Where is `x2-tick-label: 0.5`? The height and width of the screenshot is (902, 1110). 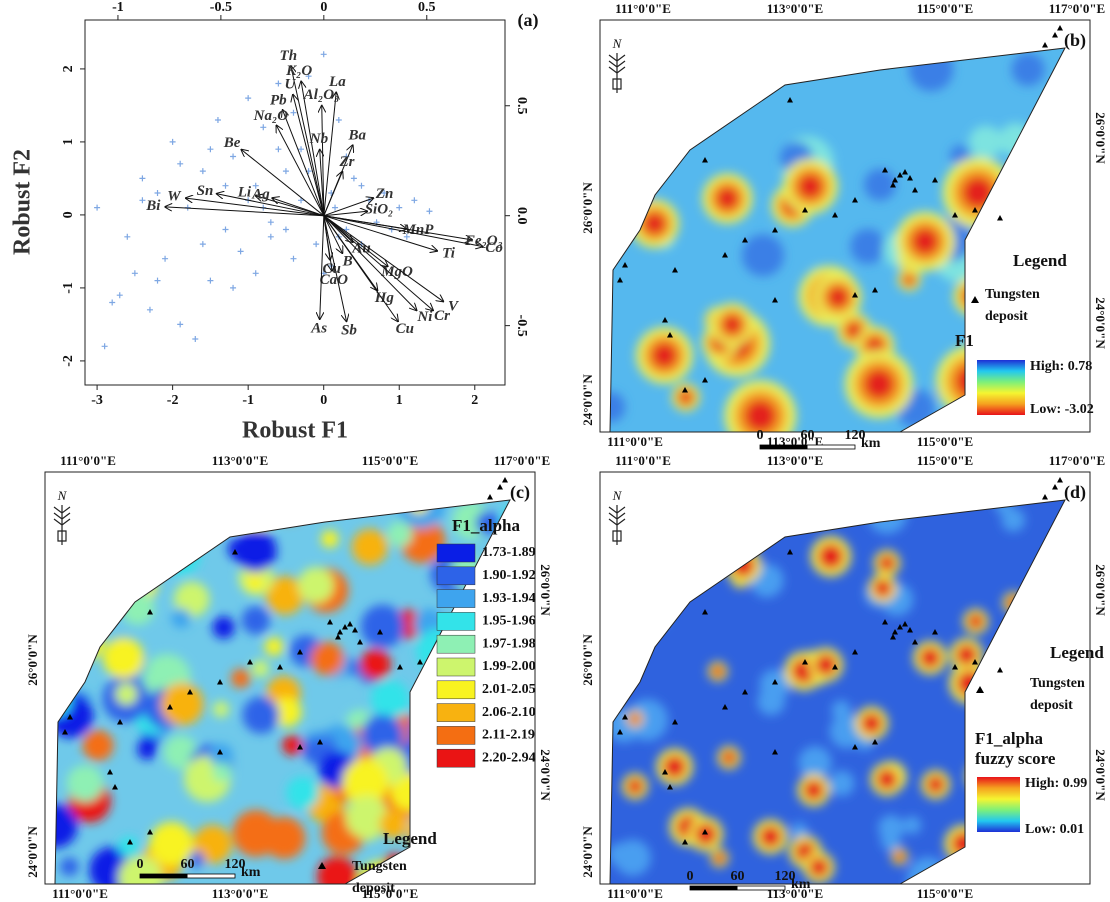
x2-tick-label: 0.5 is located at coordinates (427, 7).